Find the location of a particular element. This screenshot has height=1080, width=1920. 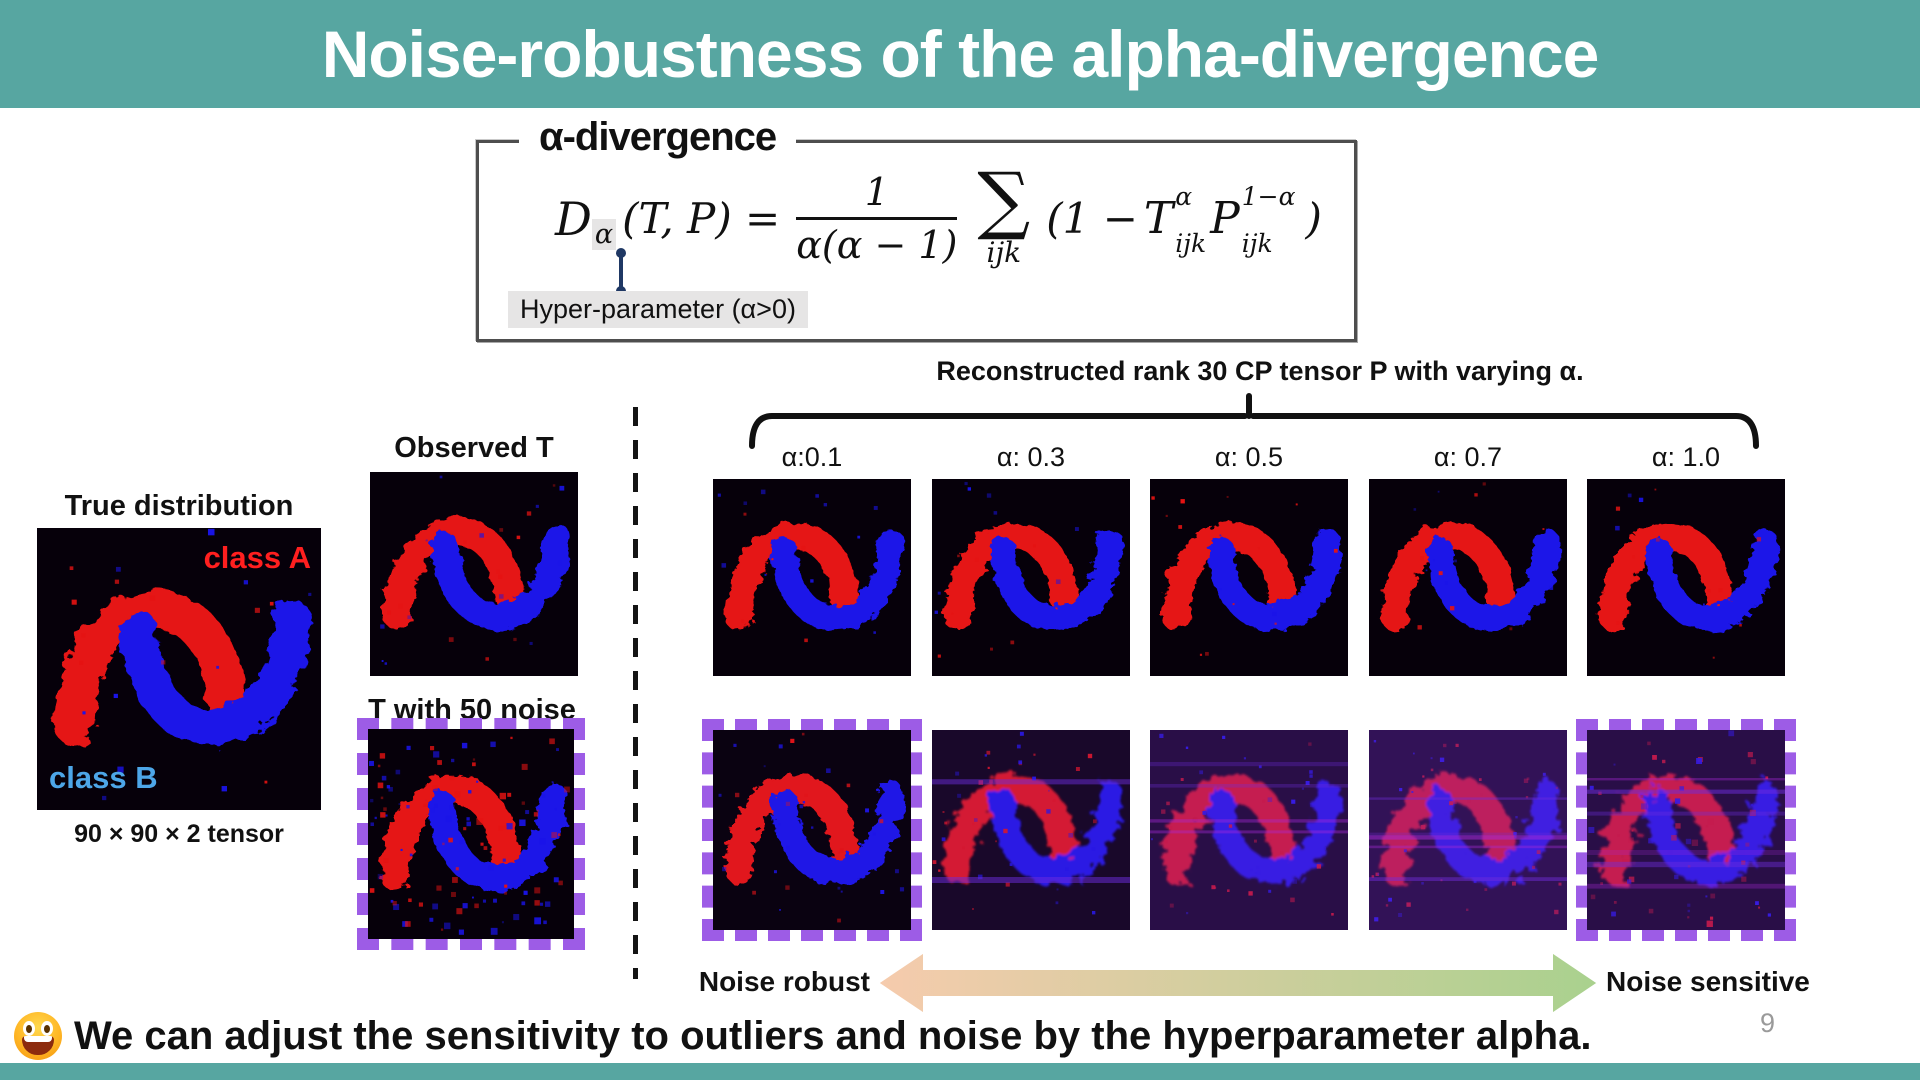

alpha-value-label: α: 0.5 is located at coordinates (1249, 457).